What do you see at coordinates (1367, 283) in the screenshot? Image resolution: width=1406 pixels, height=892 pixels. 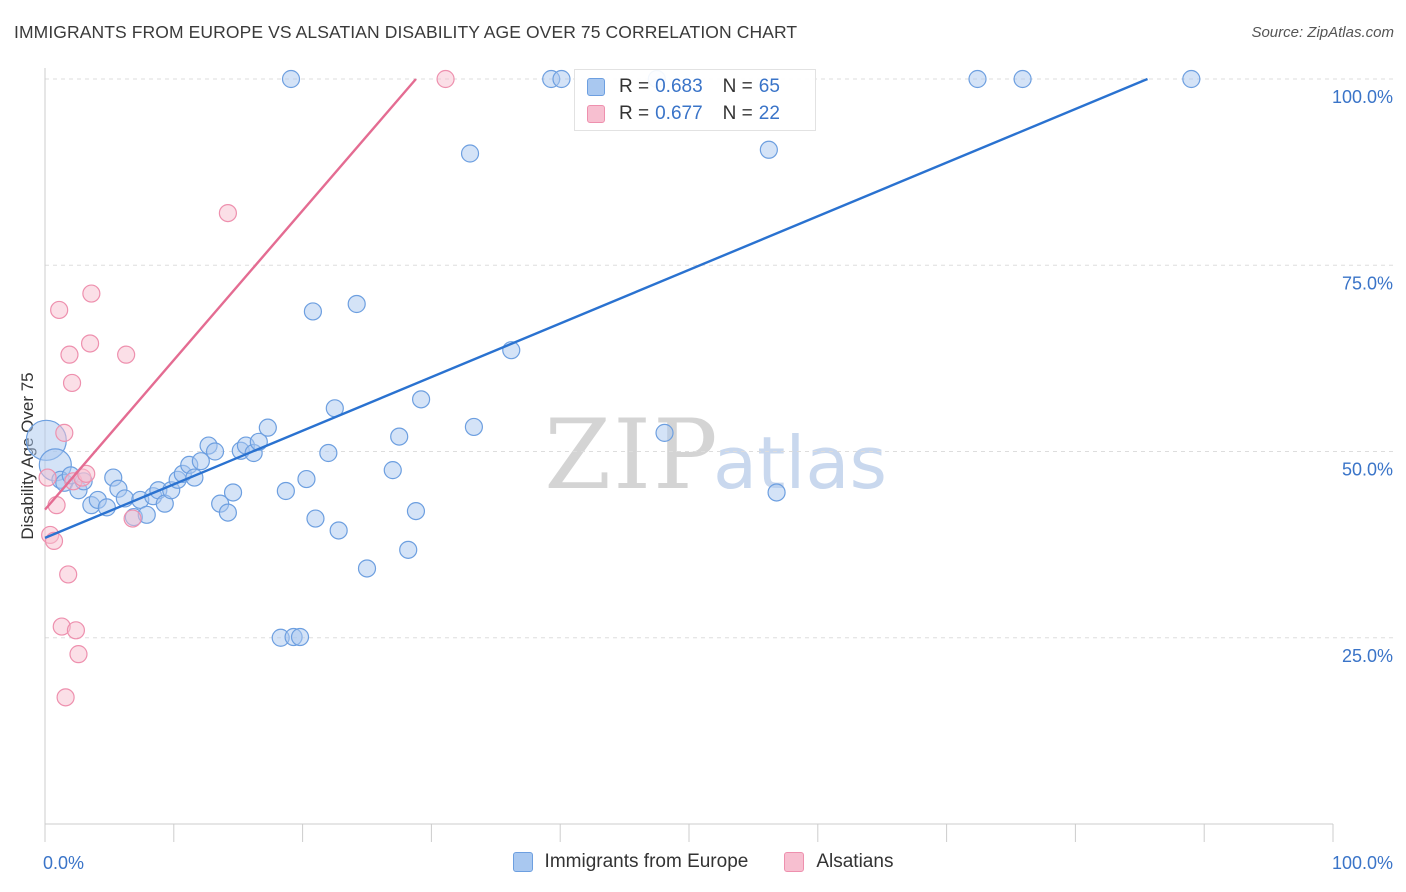 I see `y-tick-label: 75.0%` at bounding box center [1367, 283].